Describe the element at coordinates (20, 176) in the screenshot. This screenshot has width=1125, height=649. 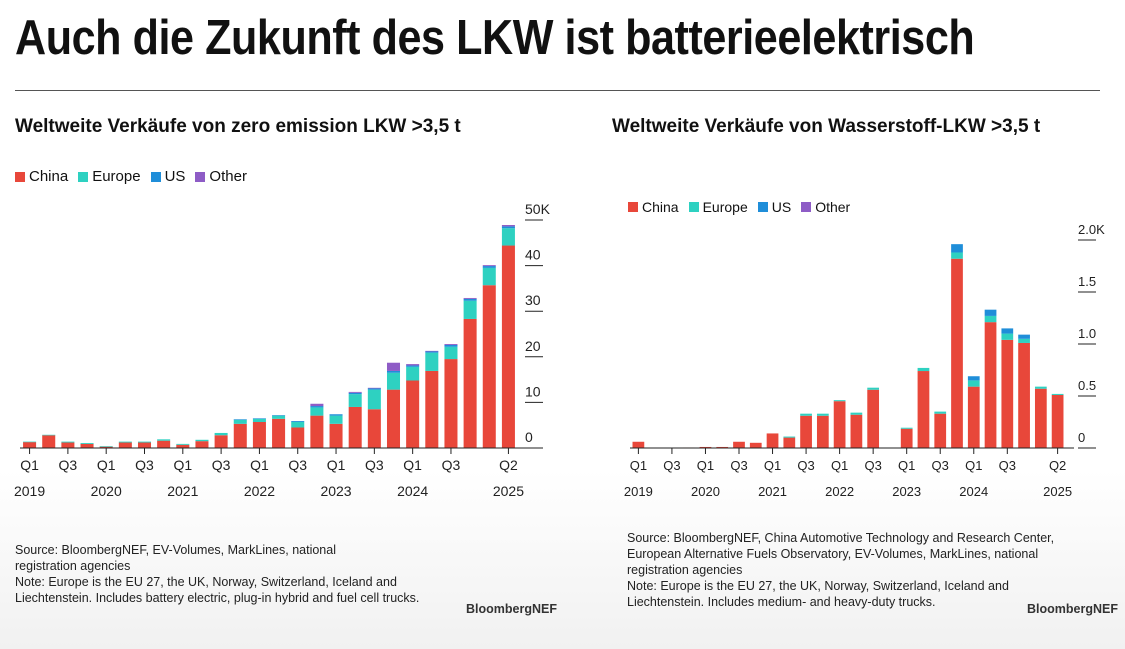
I see `legend-swatch-china` at that location.